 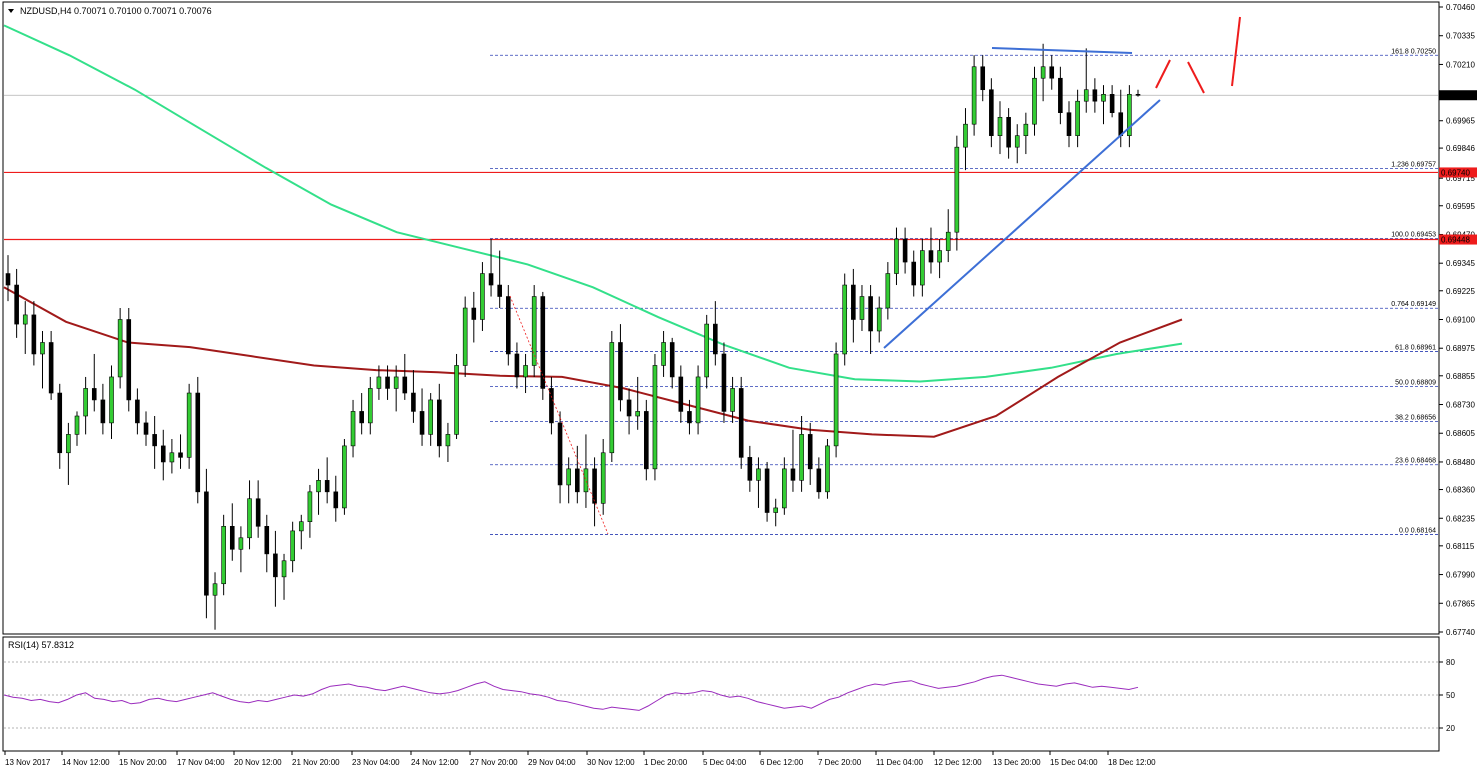 What do you see at coordinates (1413, 304) in the screenshot?
I see `fib-level-label: 0.764 0.69149` at bounding box center [1413, 304].